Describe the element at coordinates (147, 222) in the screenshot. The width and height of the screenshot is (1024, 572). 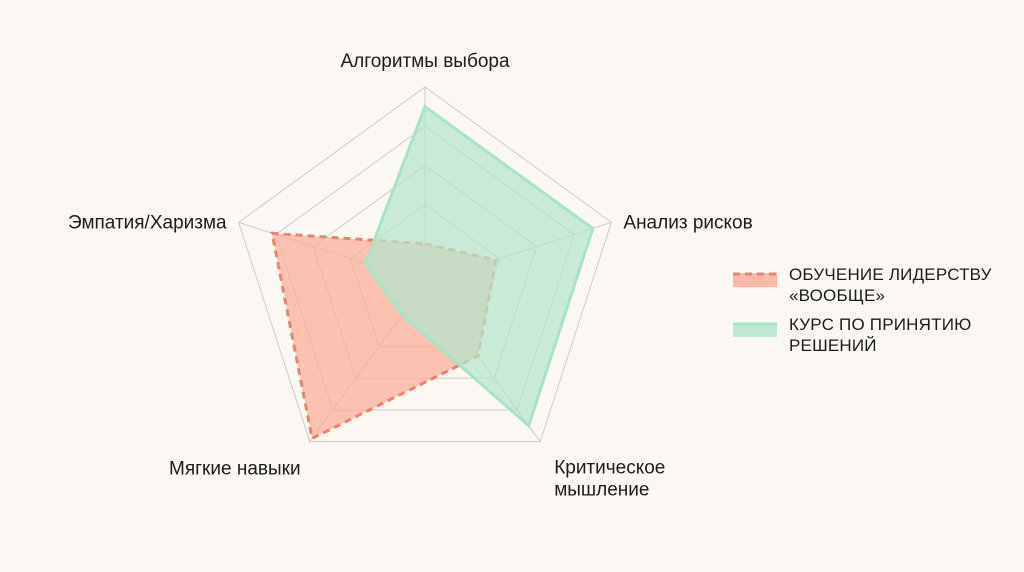
I see `axis-label-5-line-1: Эмпатия/Харизма` at that location.